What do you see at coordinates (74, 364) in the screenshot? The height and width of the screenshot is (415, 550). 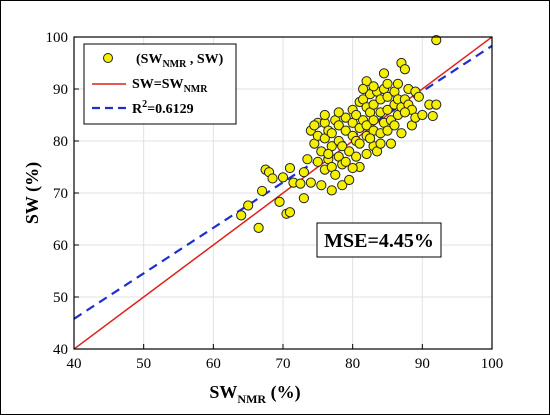 I see `x-tick-label: 40` at bounding box center [74, 364].